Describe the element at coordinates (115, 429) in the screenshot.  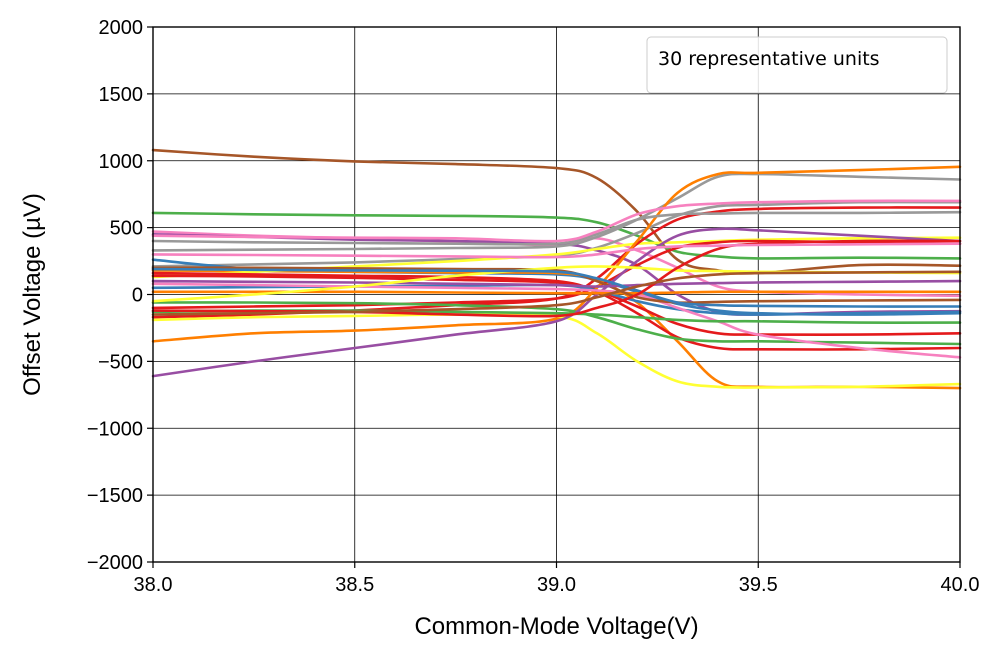
I see `y-tick-label: −1000` at that location.